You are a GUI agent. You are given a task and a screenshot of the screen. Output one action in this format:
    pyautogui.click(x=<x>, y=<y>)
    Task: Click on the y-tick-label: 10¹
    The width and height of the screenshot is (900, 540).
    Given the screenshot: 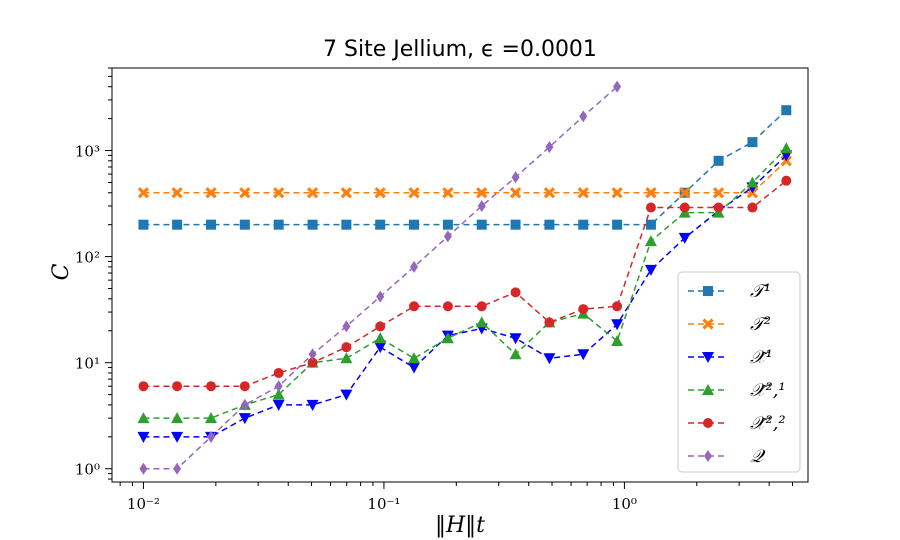 What is the action you would take?
    pyautogui.click(x=87, y=364)
    